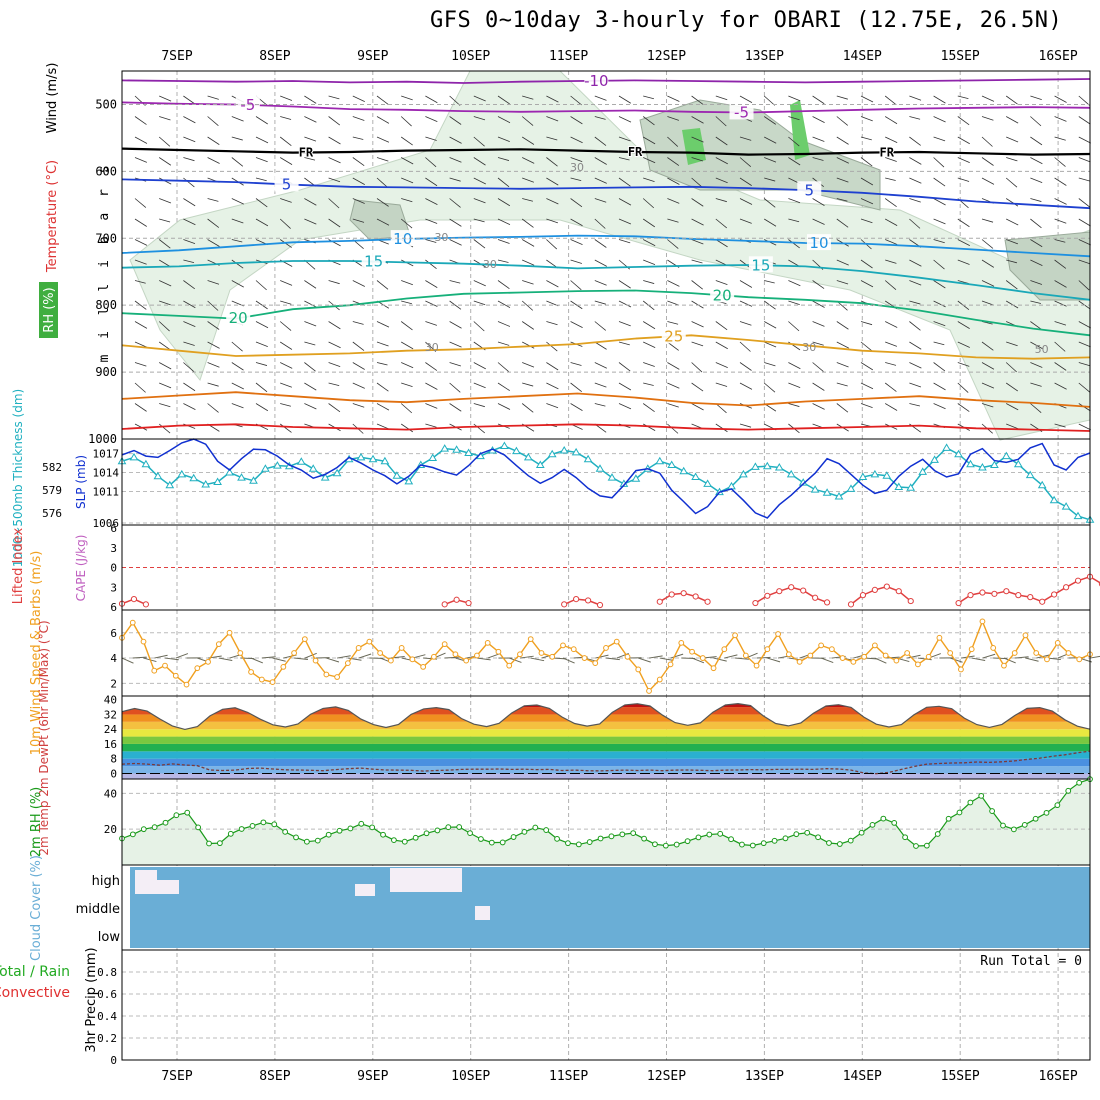 This screenshot has width=1100, height=1100. Describe the element at coordinates (110, 714) in the screenshot. I see `temp-tick-label: 32` at that location.